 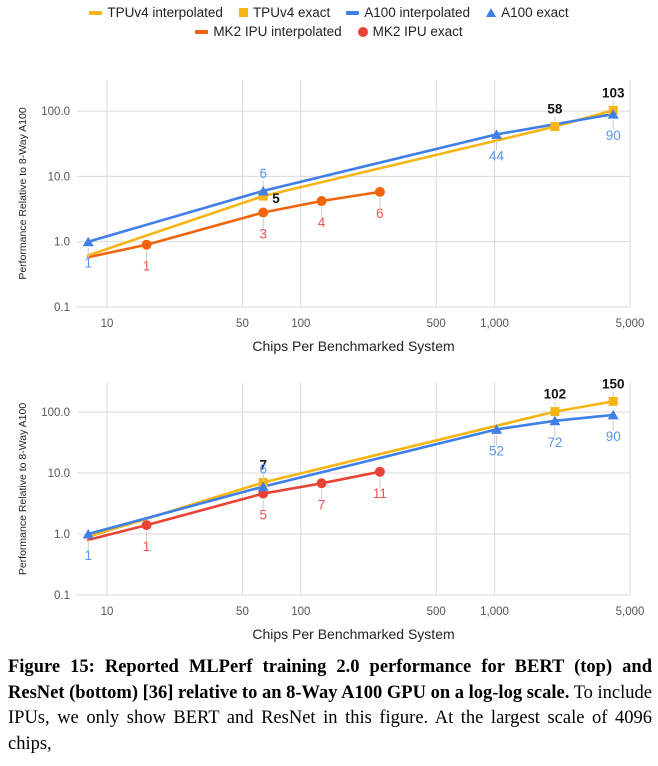 What do you see at coordinates (59, 474) in the screenshot?
I see `y-tick-label: 10.0` at bounding box center [59, 474].